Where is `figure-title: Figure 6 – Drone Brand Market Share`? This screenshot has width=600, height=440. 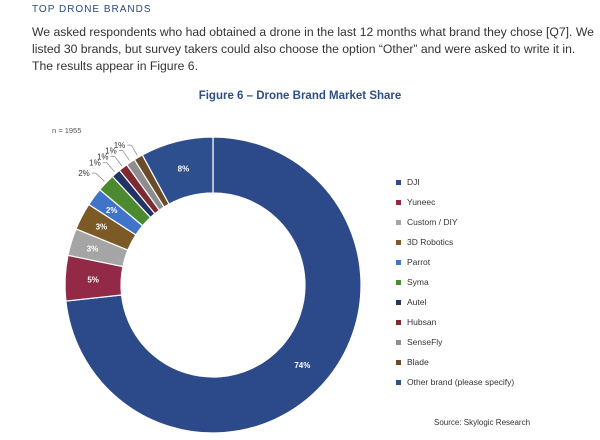
figure-title: Figure 6 – Drone Brand Market Share is located at coordinates (300, 96).